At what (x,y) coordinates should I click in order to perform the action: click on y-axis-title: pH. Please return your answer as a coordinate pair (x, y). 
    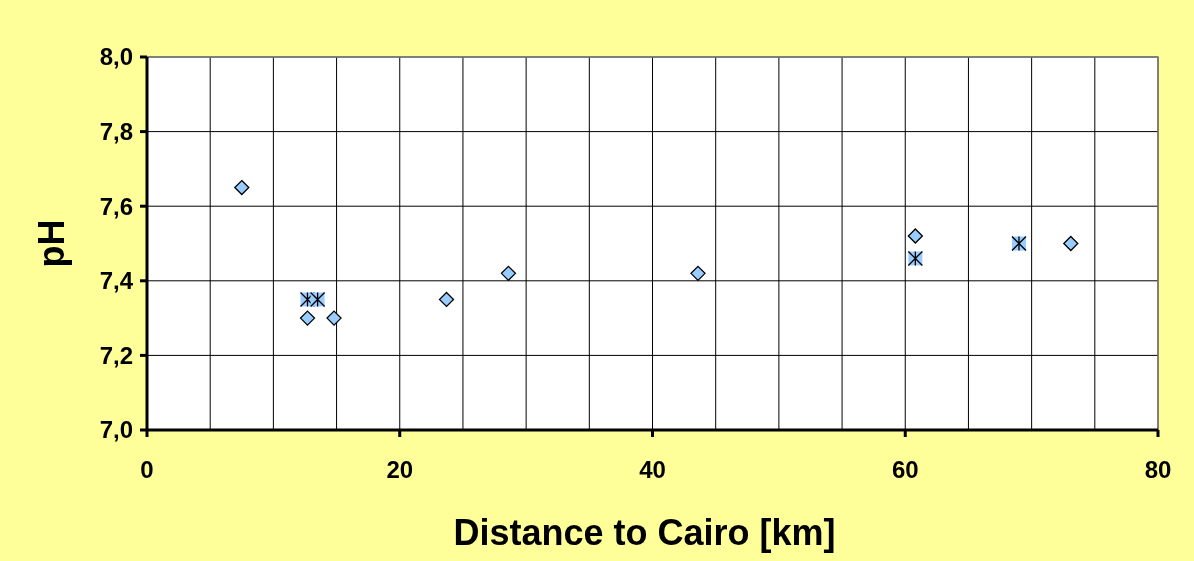
    Looking at the image, I should click on (51, 243).